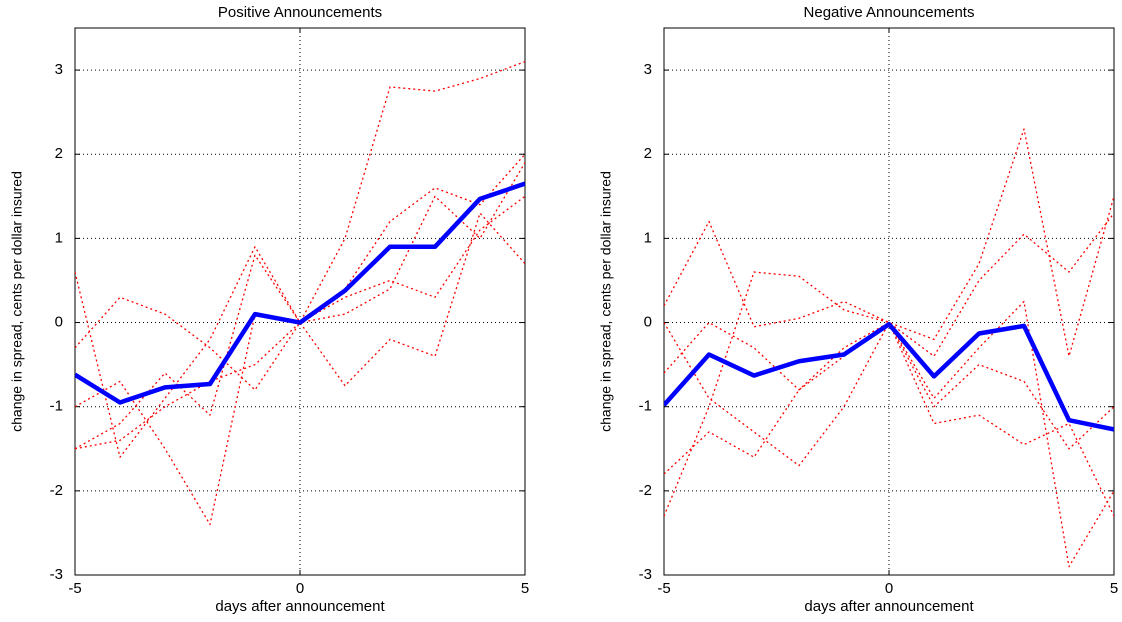  I want to click on chart-title: Positive Announcements, so click(300, 12).